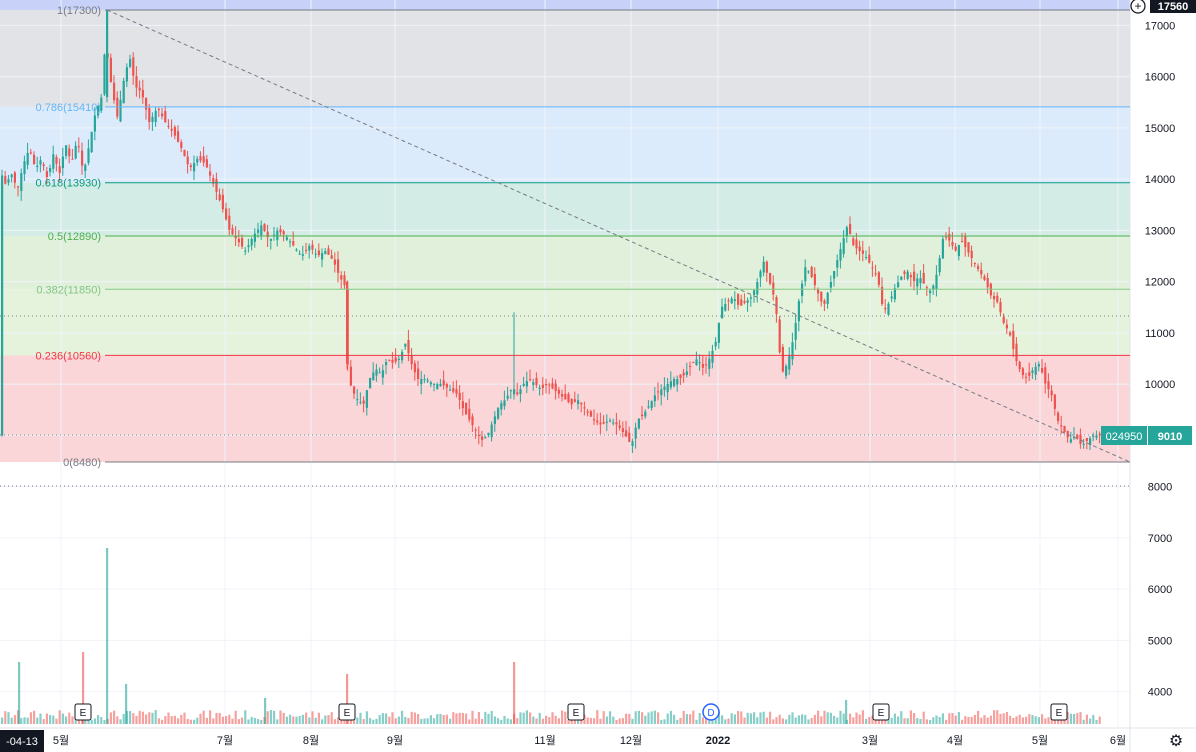 This screenshot has width=1196, height=752. Describe the element at coordinates (565, 144) in the screenshot. I see `fib-zone` at that location.